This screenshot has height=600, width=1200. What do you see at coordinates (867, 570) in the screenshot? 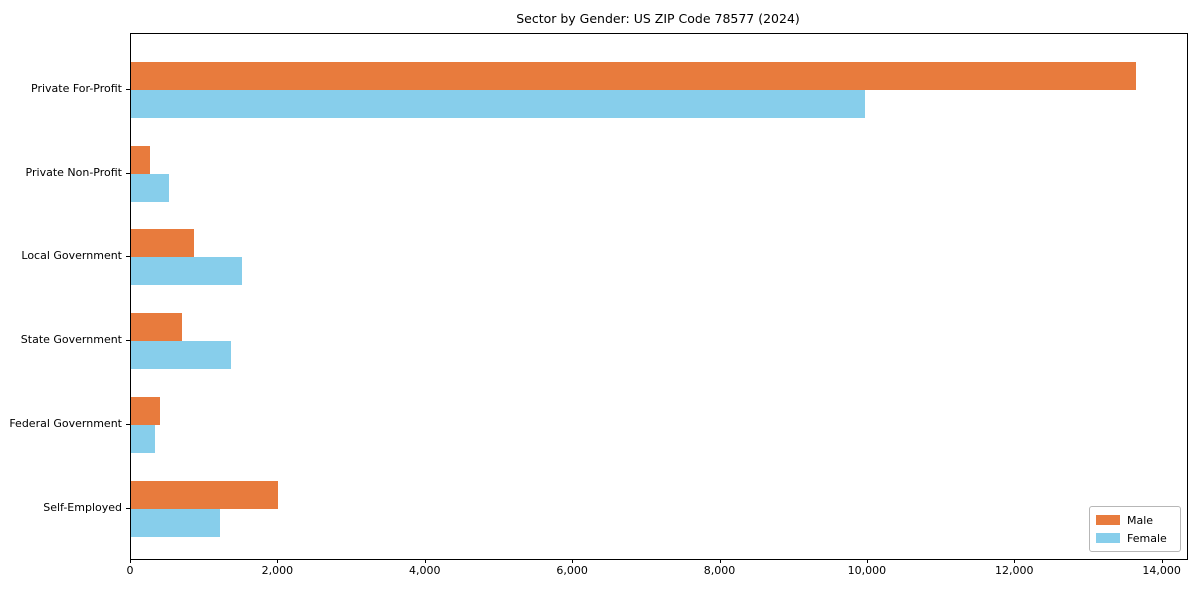
I see `x-tick-label: 10,000` at bounding box center [867, 570].